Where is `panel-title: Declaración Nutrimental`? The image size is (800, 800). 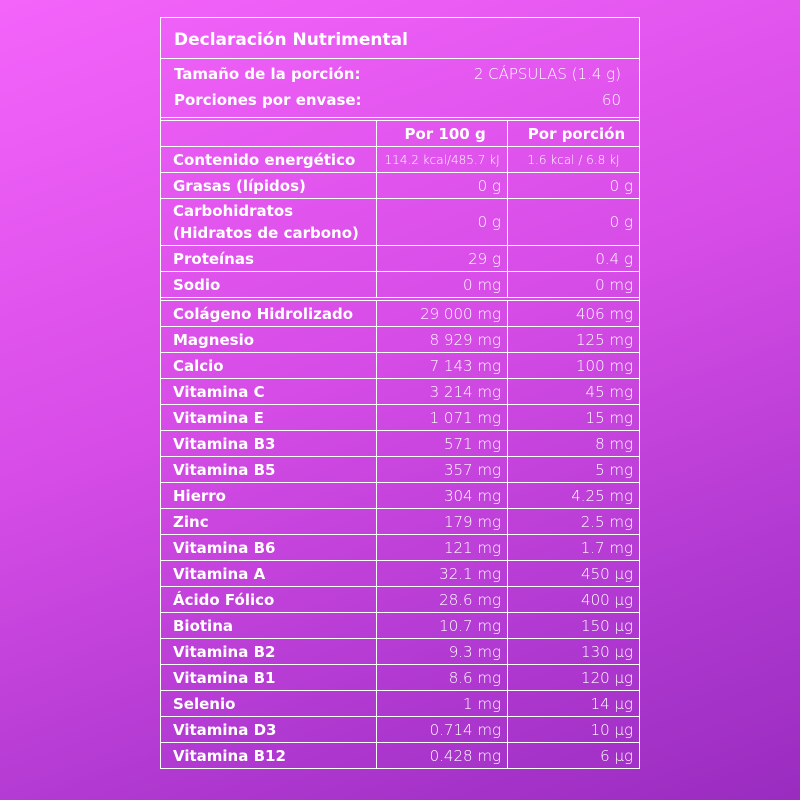
panel-title: Declaración Nutrimental is located at coordinates (400, 38).